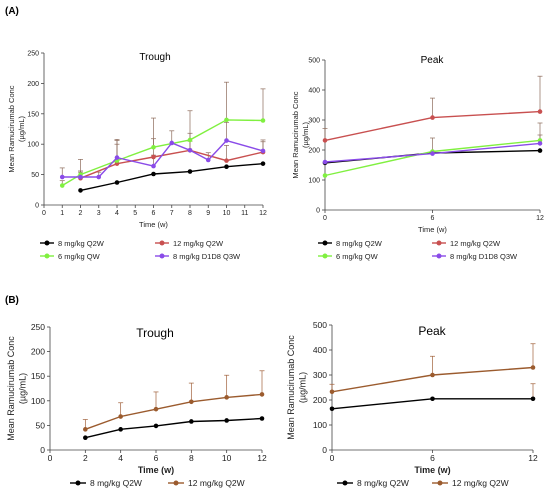 The height and width of the screenshot is (496, 550). What do you see at coordinates (314, 120) in the screenshot?
I see `y-tick-label: 300` at bounding box center [314, 120].